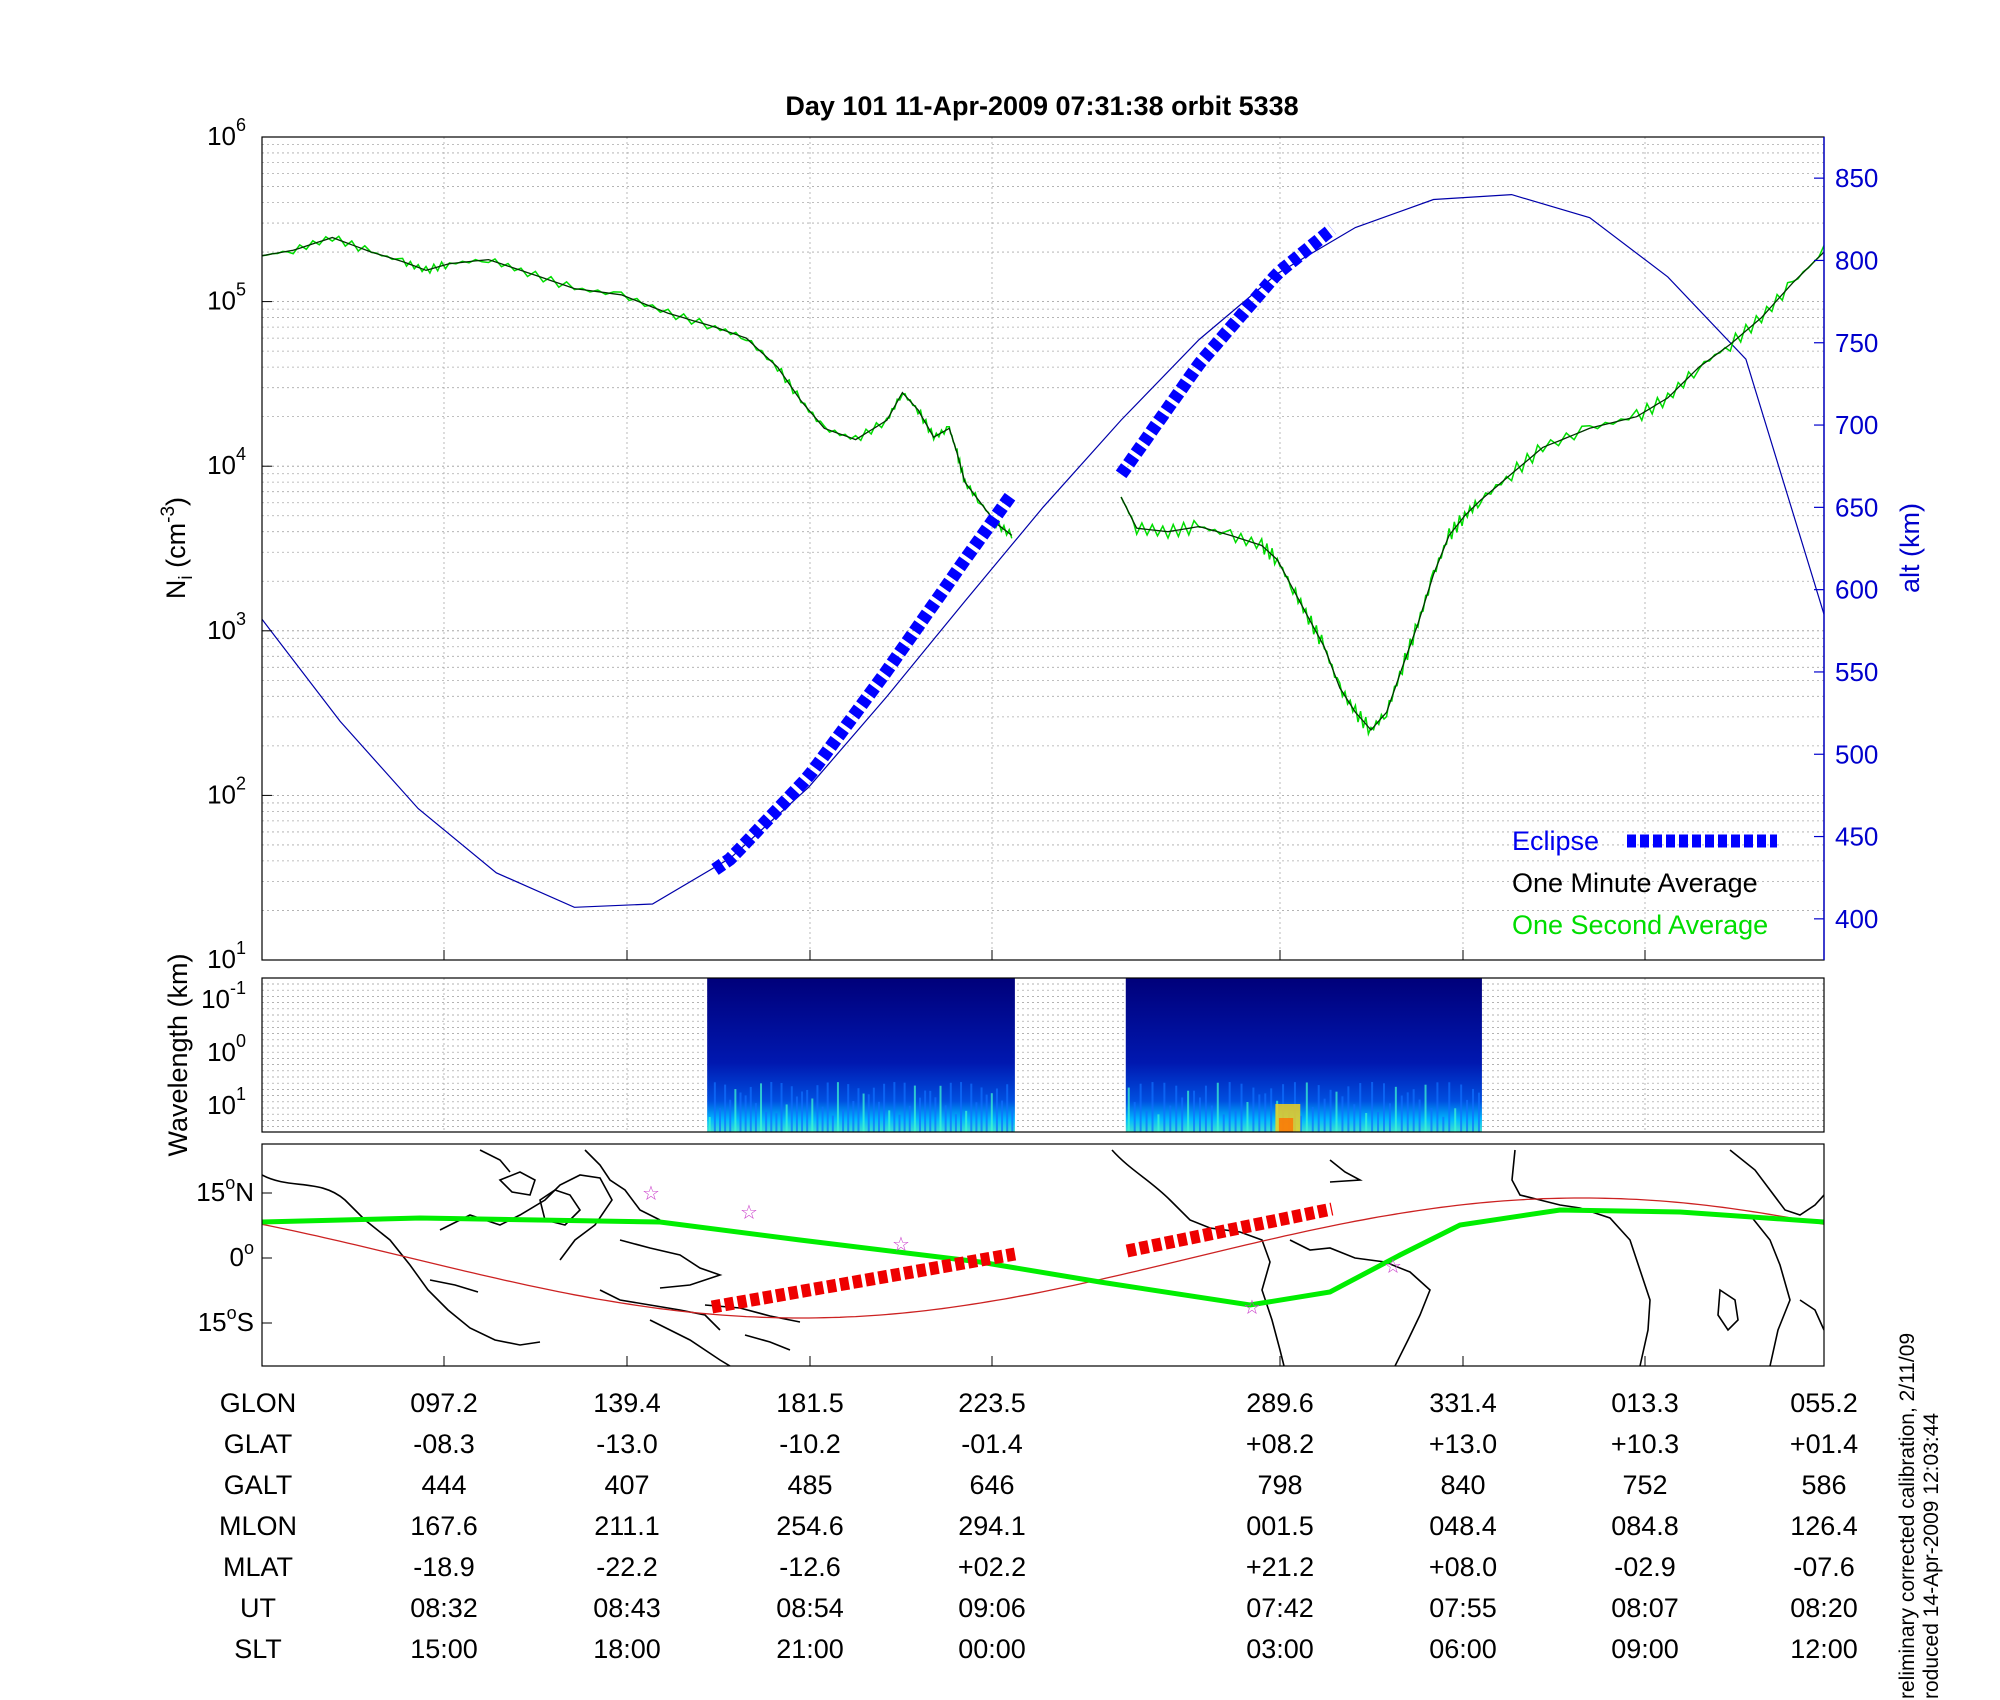 The width and height of the screenshot is (2000, 1700). I want to click on table-cell: 167.6, so click(444, 1526).